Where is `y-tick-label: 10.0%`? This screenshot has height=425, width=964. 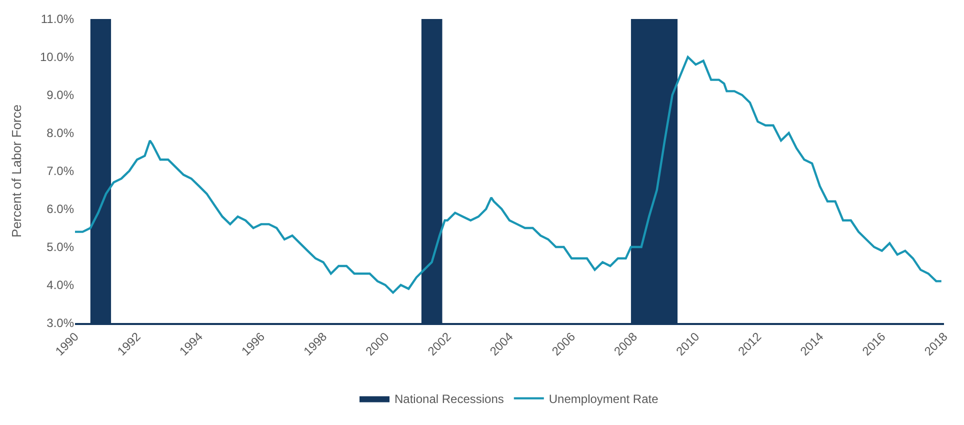 y-tick-label: 10.0% is located at coordinates (57, 57).